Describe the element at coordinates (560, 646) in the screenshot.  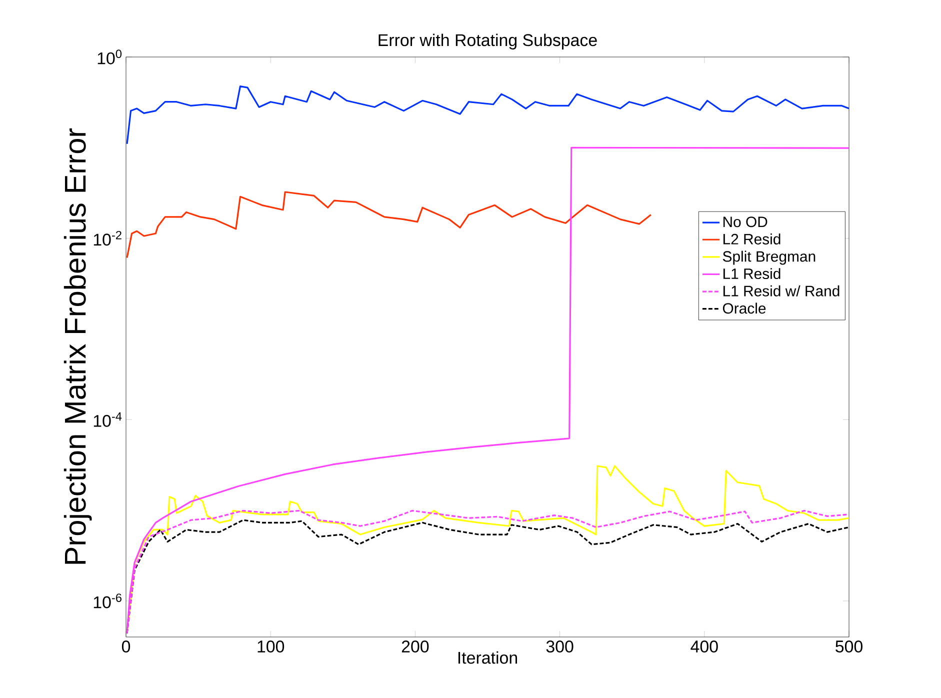
I see `x-tick-label: 300` at that location.